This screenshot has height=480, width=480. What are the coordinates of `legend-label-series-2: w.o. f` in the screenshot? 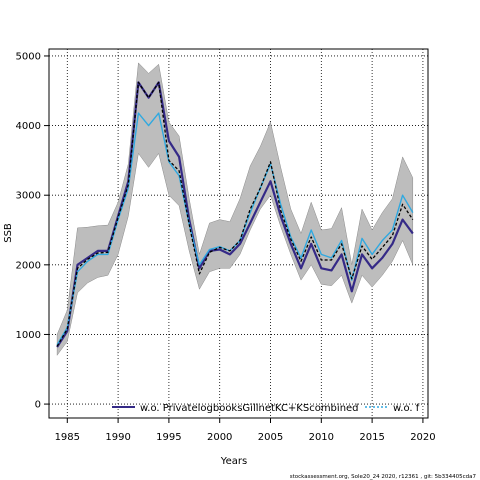 It's located at (406, 408).